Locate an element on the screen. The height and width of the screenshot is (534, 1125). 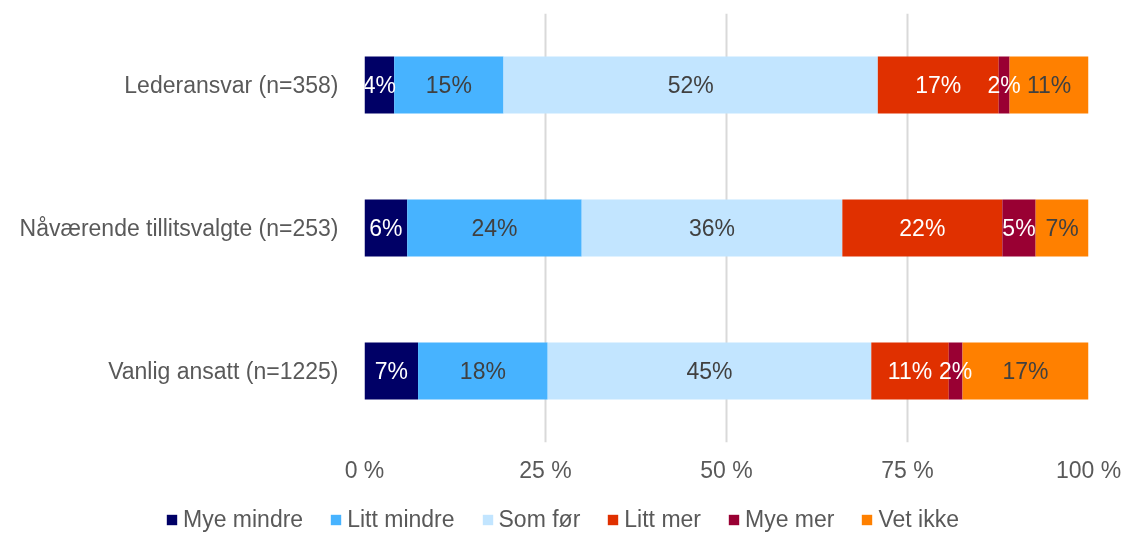
data-label: 36% is located at coordinates (712, 228).